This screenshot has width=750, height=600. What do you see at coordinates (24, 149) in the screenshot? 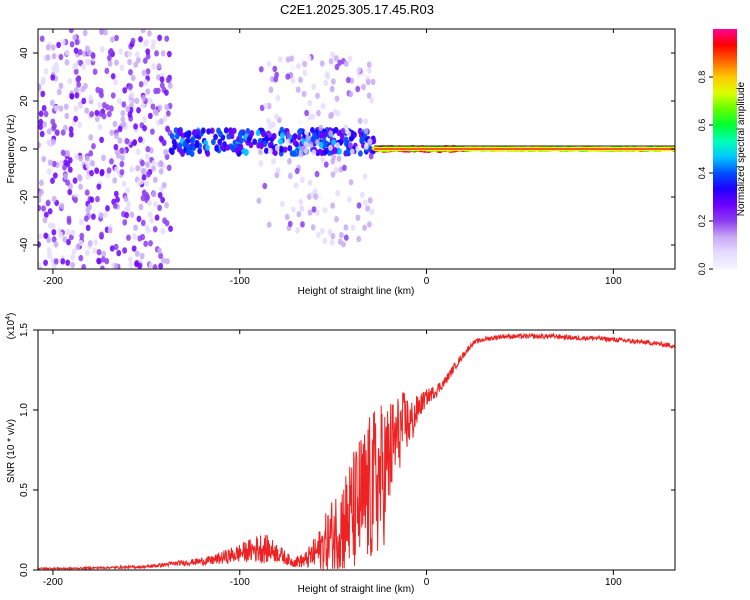
I see `y-tick-label: 0` at bounding box center [24, 149].